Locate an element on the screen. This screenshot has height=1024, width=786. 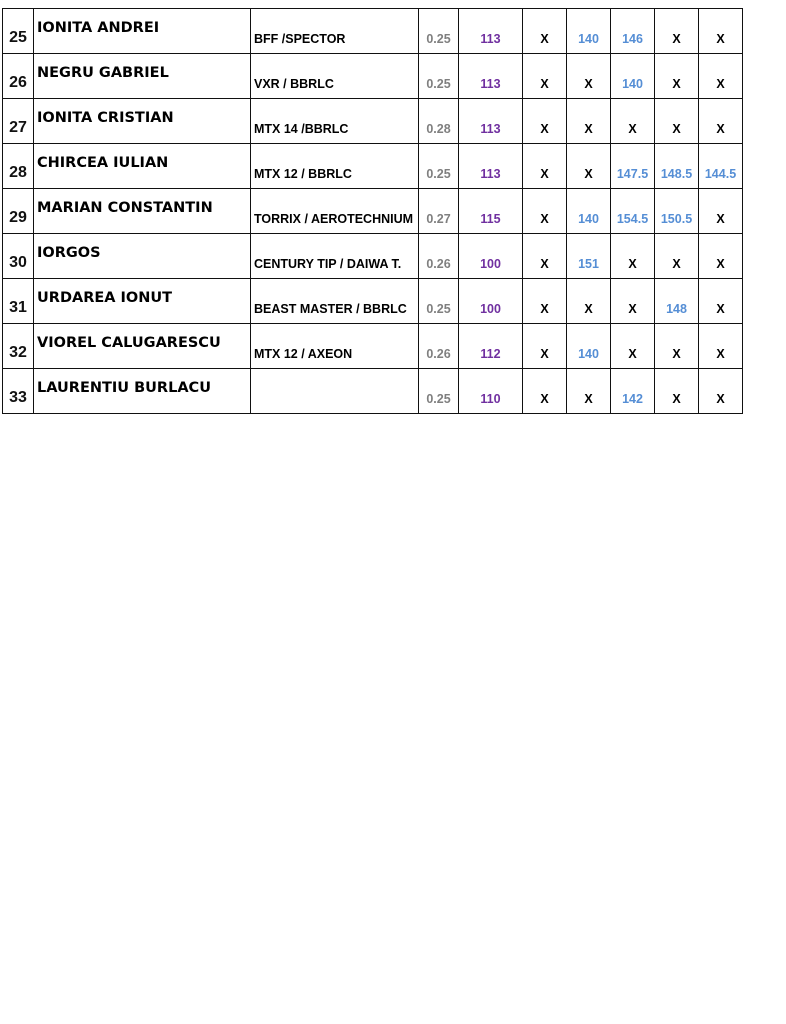
competitor-name: MARIAN CONSTANTIN is located at coordinates (142, 211).